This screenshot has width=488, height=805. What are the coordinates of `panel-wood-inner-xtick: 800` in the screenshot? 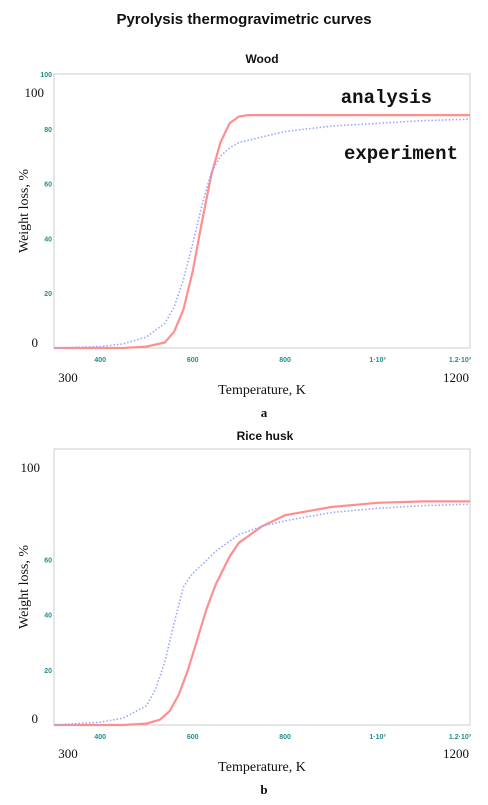 It's located at (285, 360).